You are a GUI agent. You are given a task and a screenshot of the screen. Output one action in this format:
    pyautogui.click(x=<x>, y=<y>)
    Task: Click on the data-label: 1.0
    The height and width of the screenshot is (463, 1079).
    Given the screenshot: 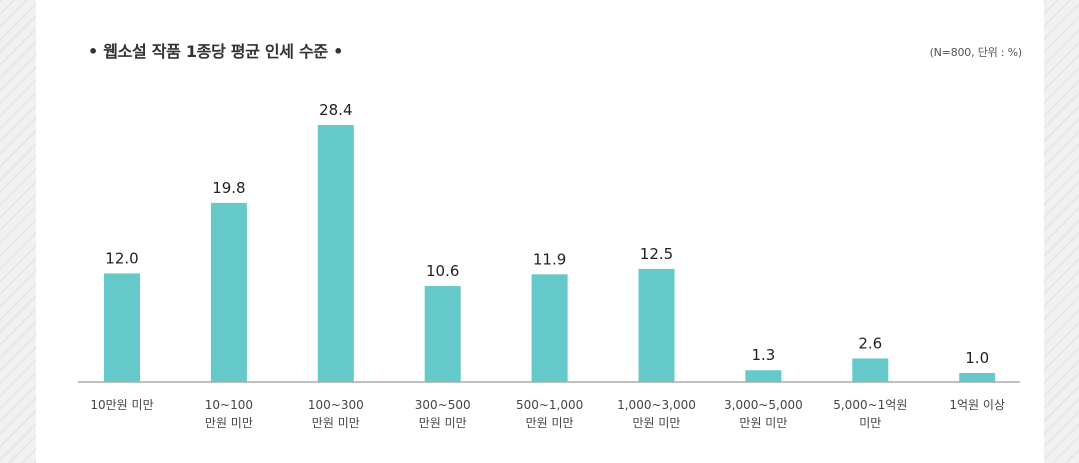 What is the action you would take?
    pyautogui.click(x=977, y=358)
    